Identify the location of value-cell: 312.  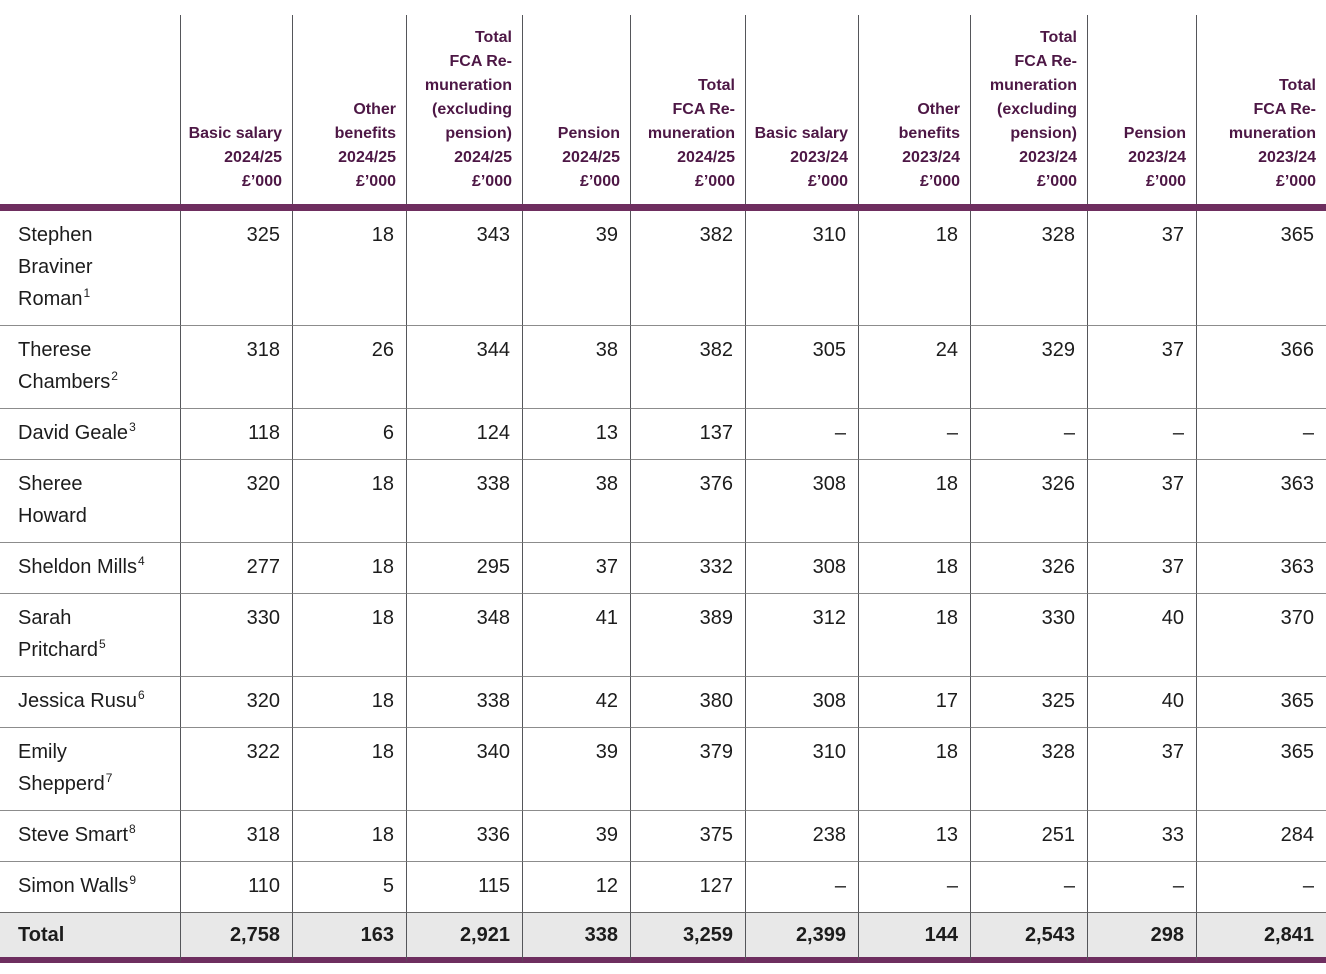
(801, 634).